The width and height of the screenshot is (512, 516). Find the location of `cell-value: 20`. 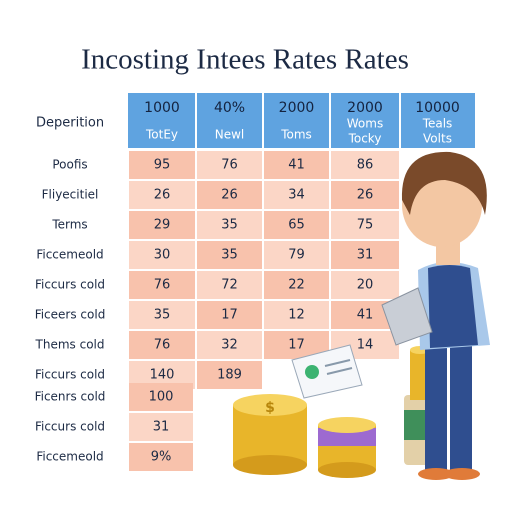

cell-value: 20 is located at coordinates (365, 285).